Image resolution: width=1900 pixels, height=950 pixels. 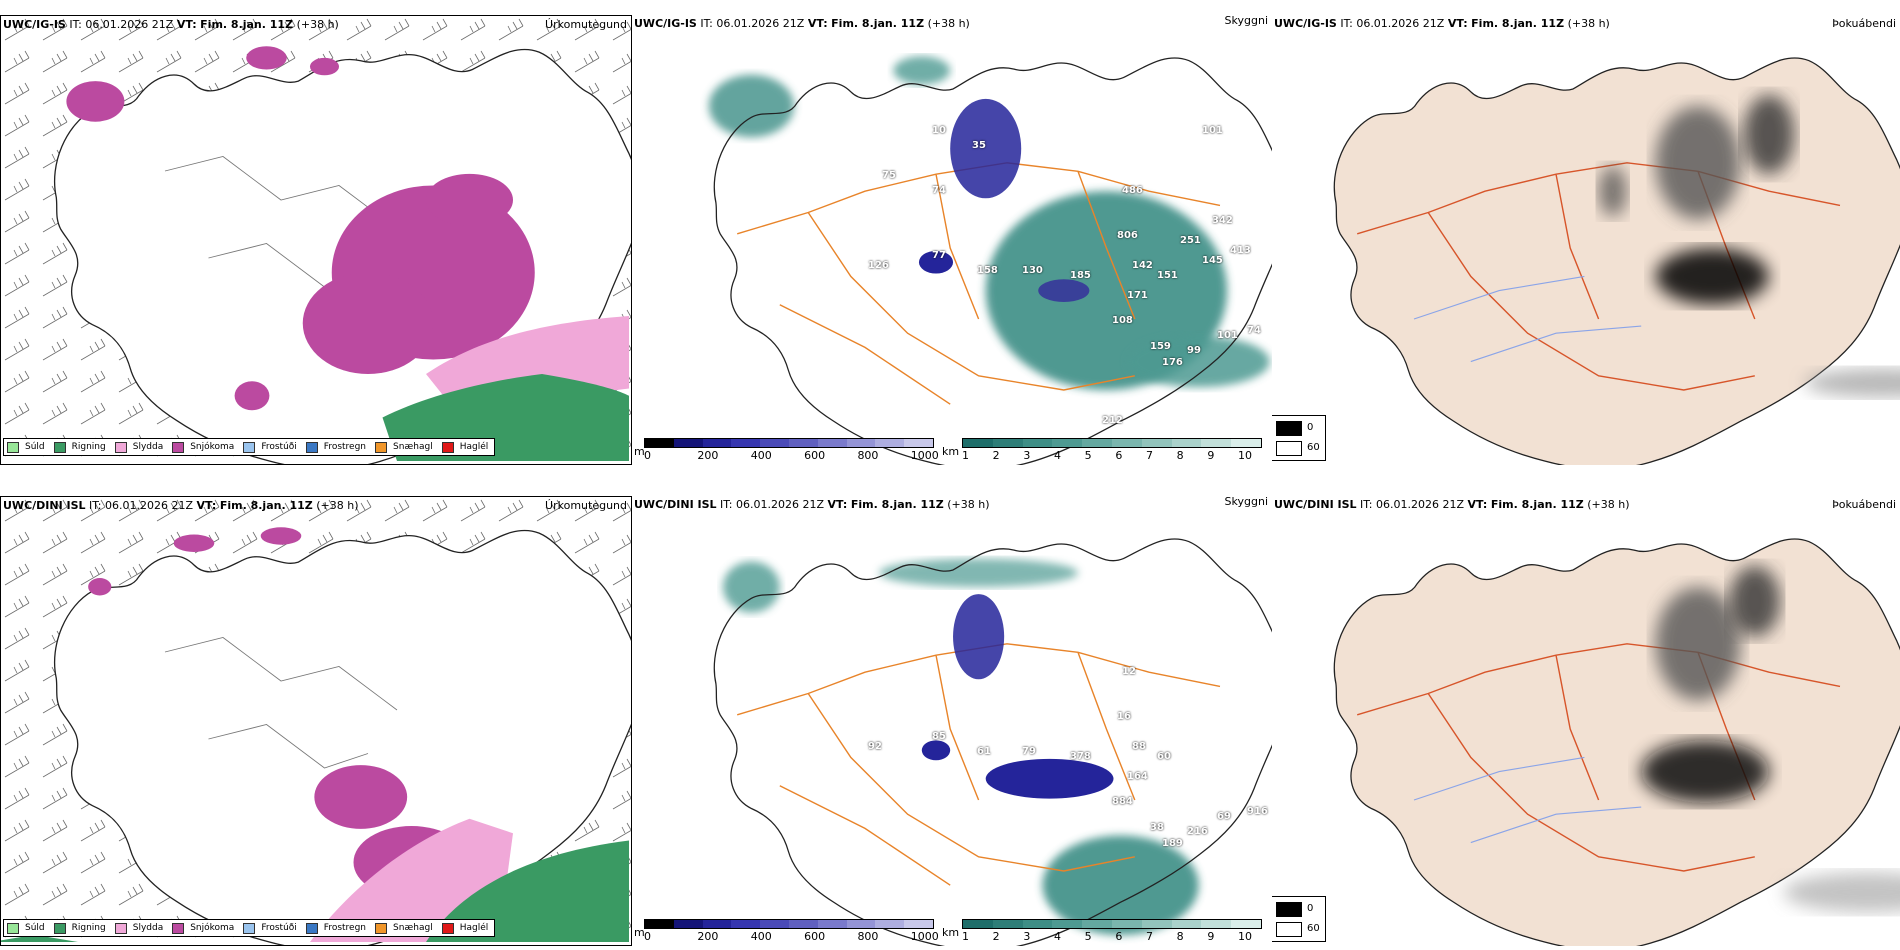 What do you see at coordinates (586, 24) in the screenshot?
I see `panel-title: Úrkomutegund` at bounding box center [586, 24].